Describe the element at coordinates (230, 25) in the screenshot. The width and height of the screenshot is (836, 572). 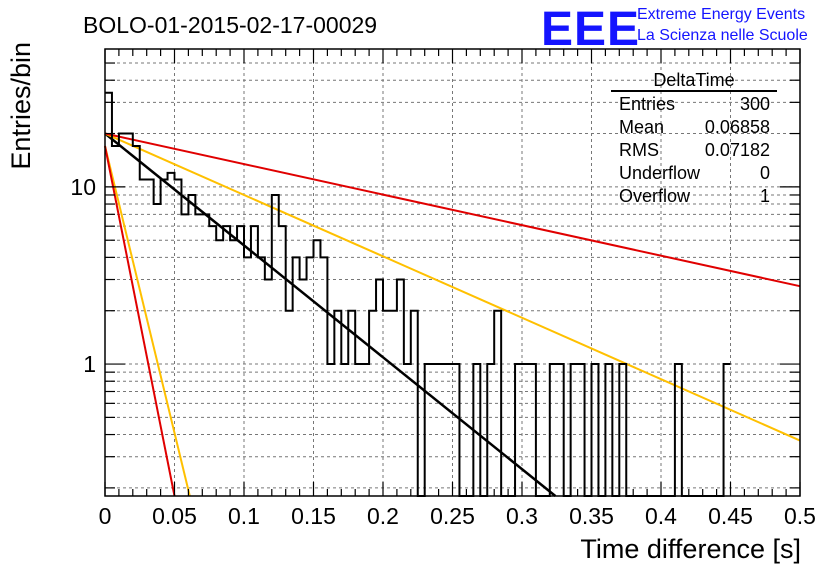
I see `chart-title: BOLO-01-2015-02-17-00029` at that location.